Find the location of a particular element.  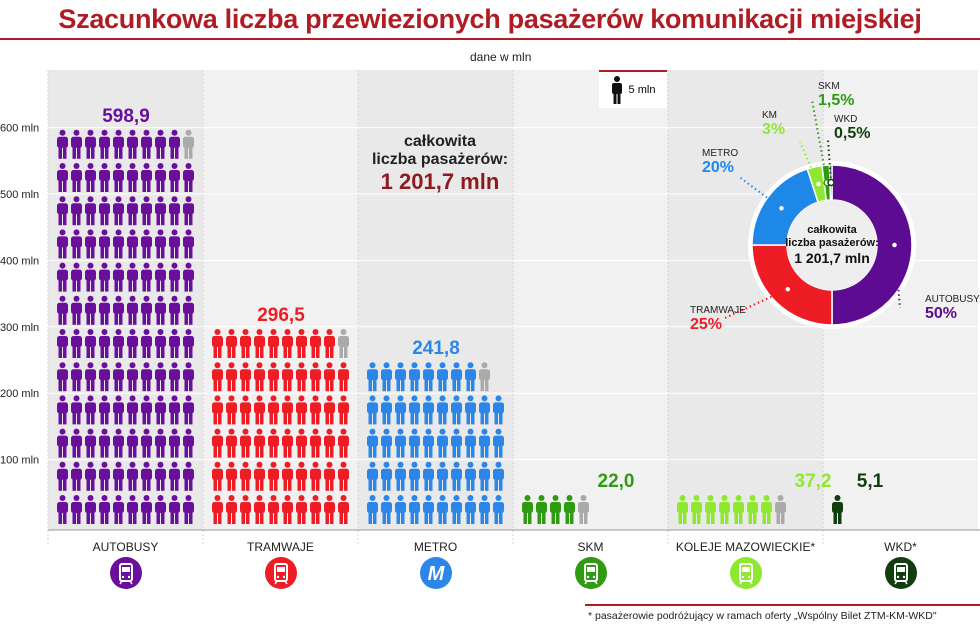

y-tick-label: 400 mln is located at coordinates (19, 261).